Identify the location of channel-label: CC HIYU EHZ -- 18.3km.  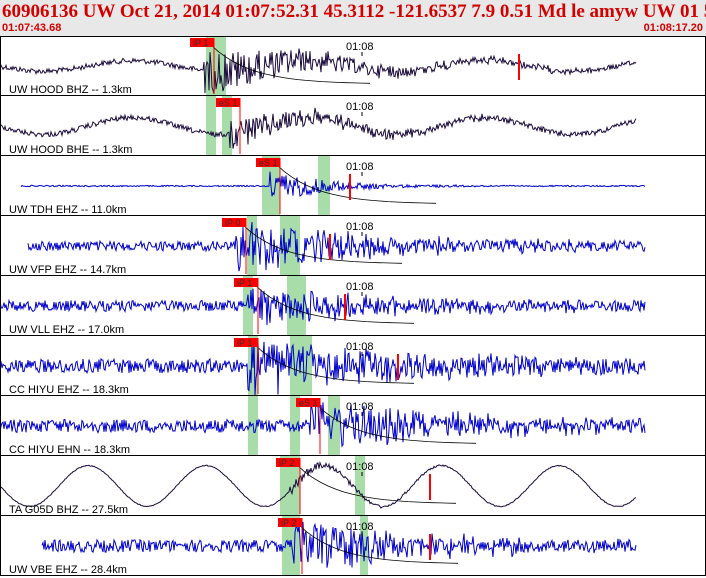
(69, 390).